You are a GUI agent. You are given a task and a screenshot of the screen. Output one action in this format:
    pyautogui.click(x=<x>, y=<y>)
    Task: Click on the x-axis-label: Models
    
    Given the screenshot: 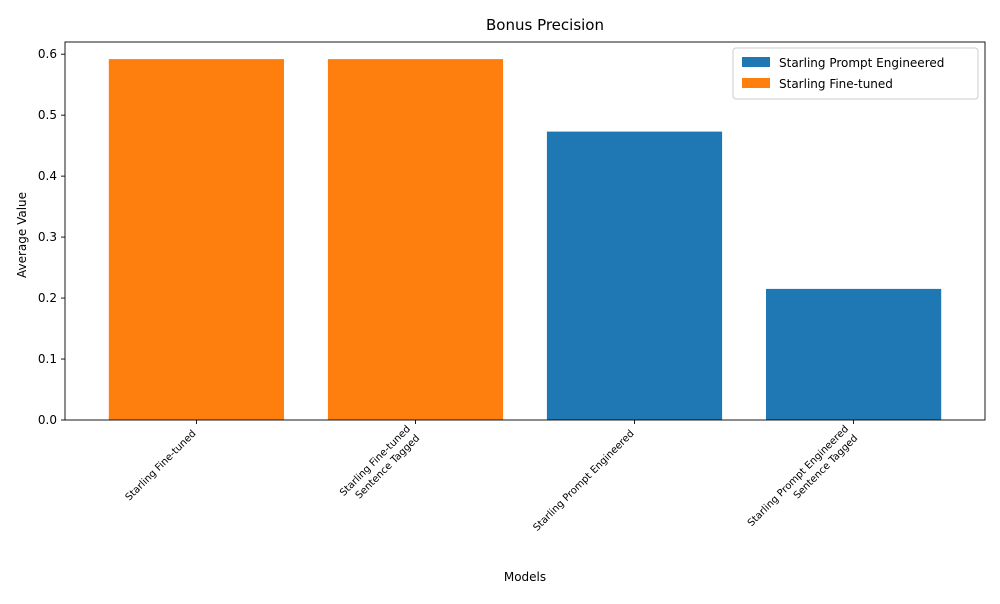 What is the action you would take?
    pyautogui.click(x=525, y=577)
    